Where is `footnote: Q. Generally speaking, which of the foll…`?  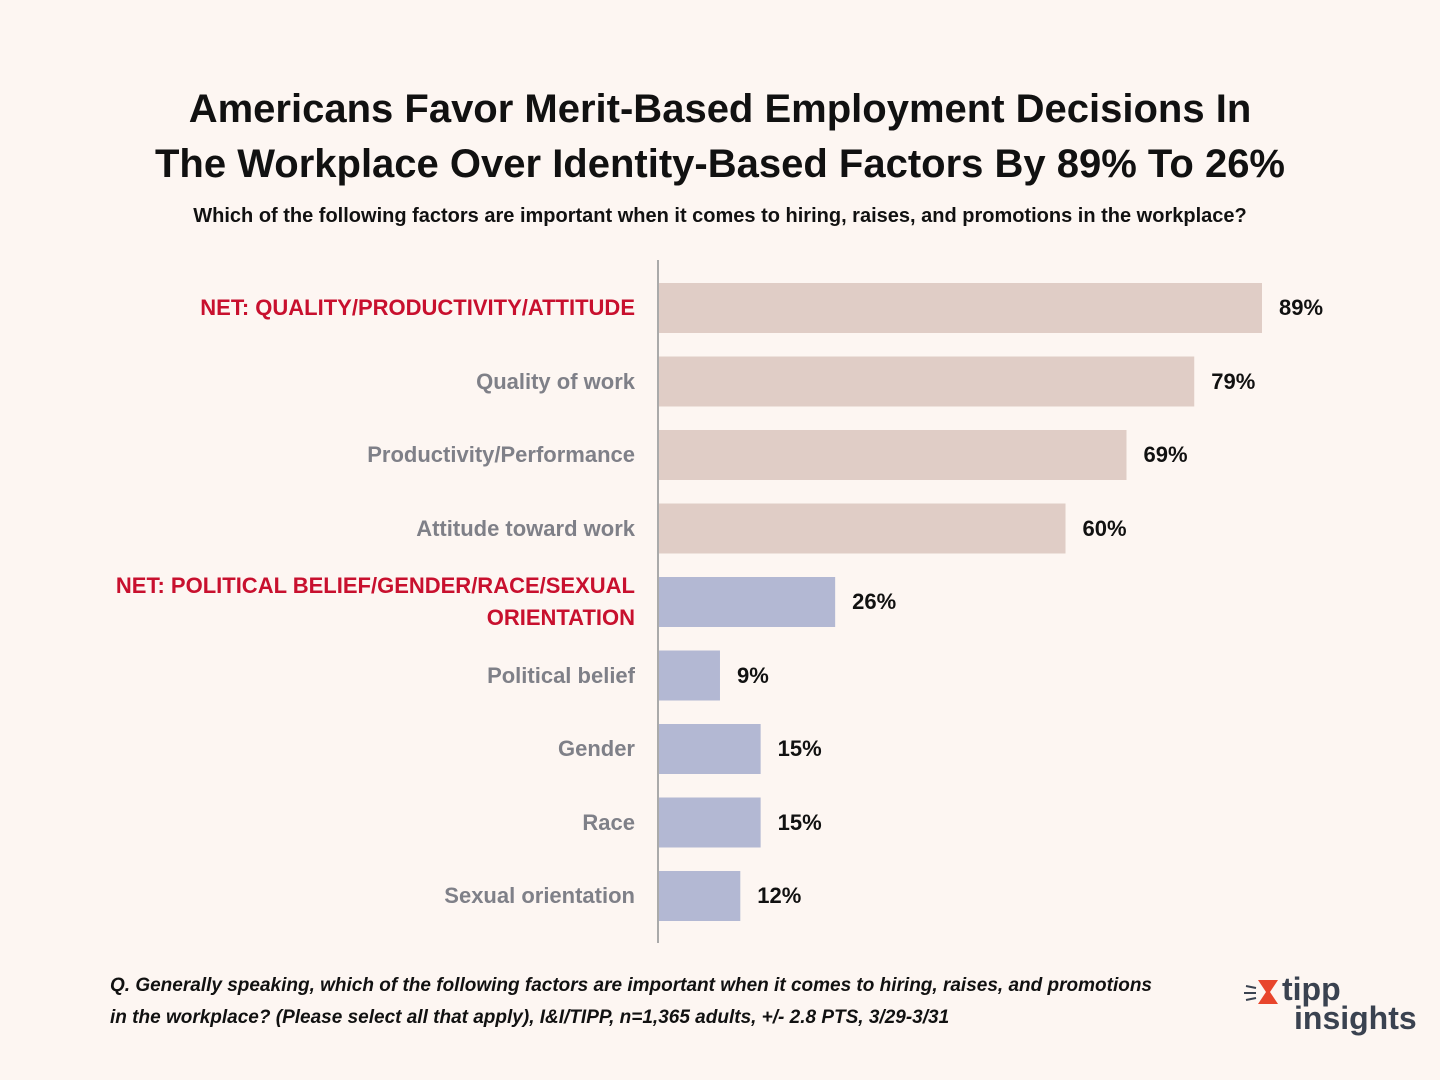
footnote: Q. Generally speaking, which of the foll… is located at coordinates (631, 1001).